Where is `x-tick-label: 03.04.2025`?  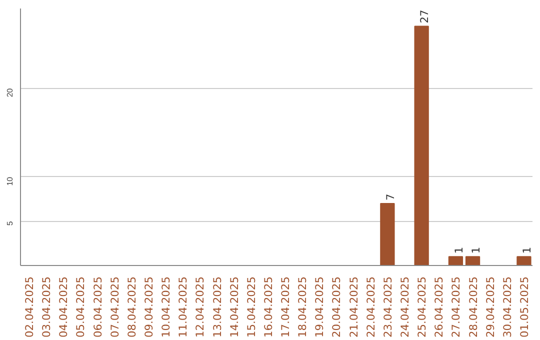 x-tick-label: 03.04.2025 is located at coordinates (47, 307).